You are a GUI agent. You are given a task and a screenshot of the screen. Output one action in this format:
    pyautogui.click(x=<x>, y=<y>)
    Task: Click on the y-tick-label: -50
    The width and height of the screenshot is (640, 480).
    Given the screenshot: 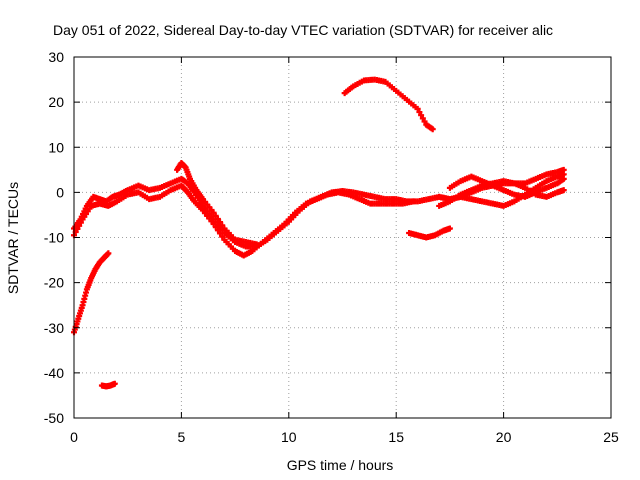 What is the action you would take?
    pyautogui.click(x=54, y=418)
    